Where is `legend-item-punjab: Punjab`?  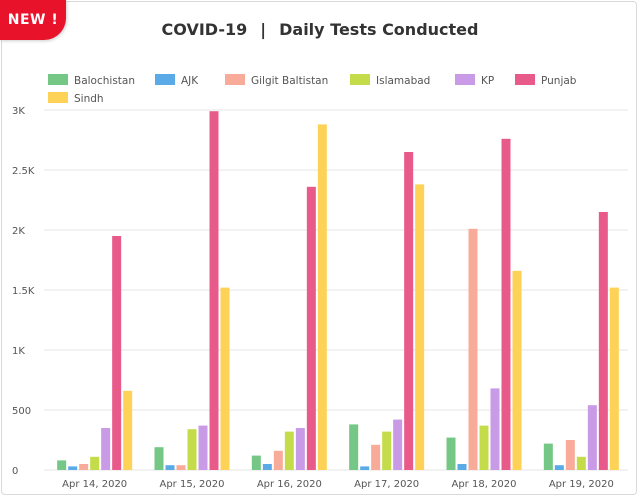 legend-item-punjab: Punjab is located at coordinates (546, 80).